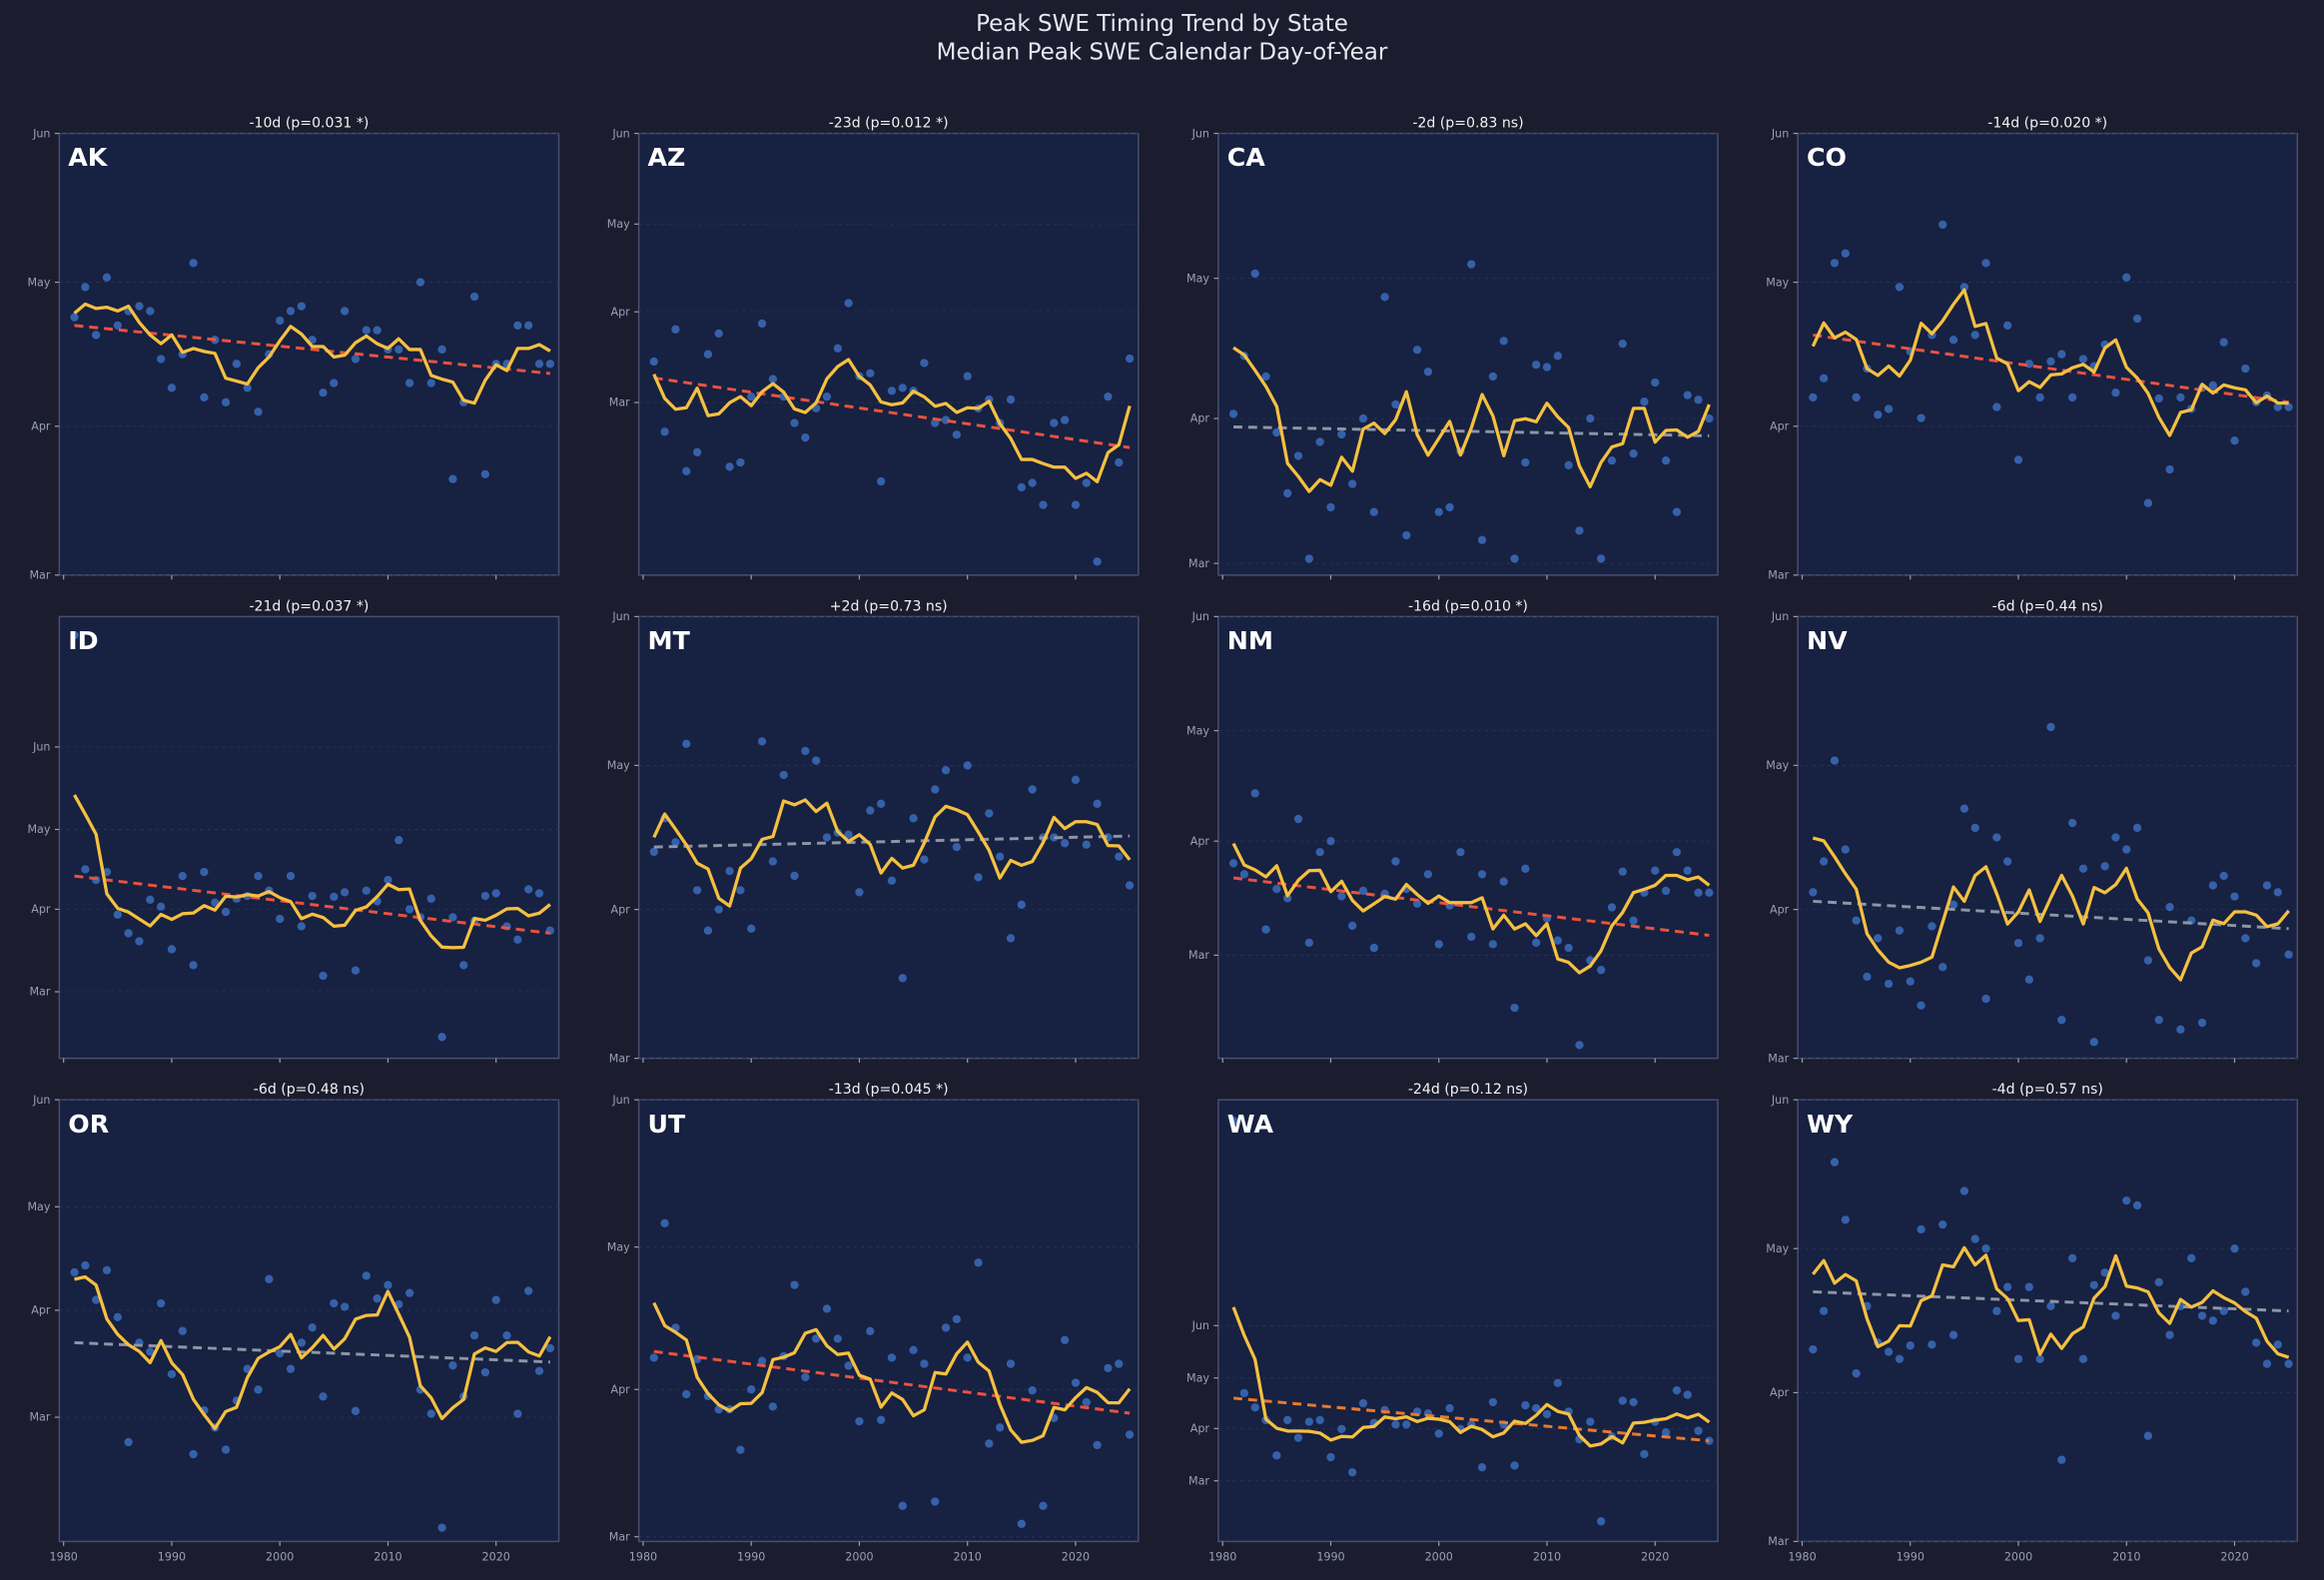 The image size is (2324, 1580). Describe the element at coordinates (667, 1124) in the screenshot. I see `state-label: UT` at that location.